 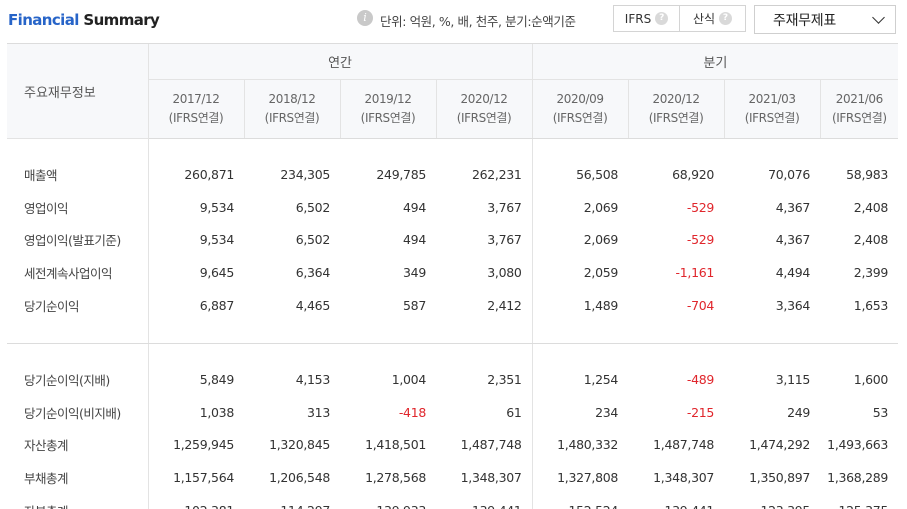 What do you see at coordinates (195, 109) in the screenshot?
I see `period-header: 2017/12 (IFRS연결)` at bounding box center [195, 109].